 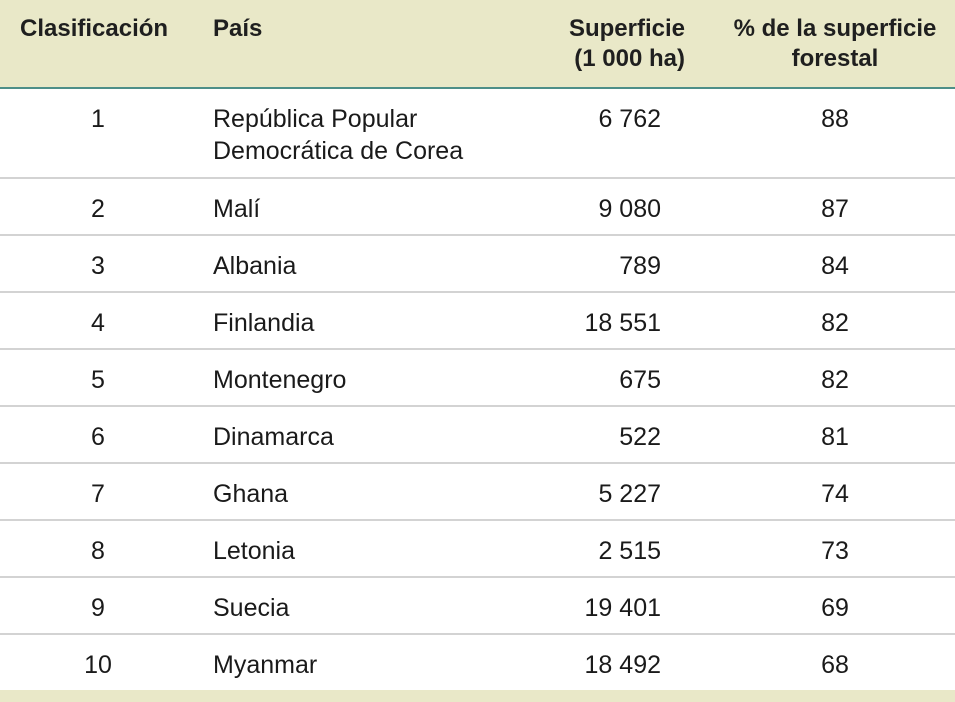 I want to click on table-row: 10 Myanmar 18 492 68, so click(x=477, y=663).